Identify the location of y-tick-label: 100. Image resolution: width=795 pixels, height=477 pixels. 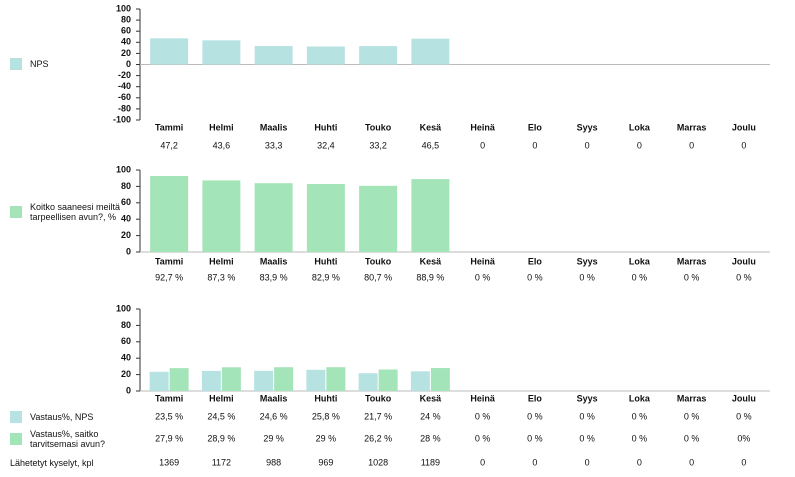
(123, 8).